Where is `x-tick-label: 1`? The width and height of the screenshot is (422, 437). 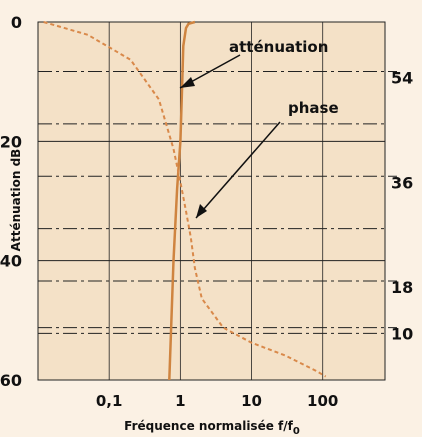
x-tick-label: 1 is located at coordinates (180, 401).